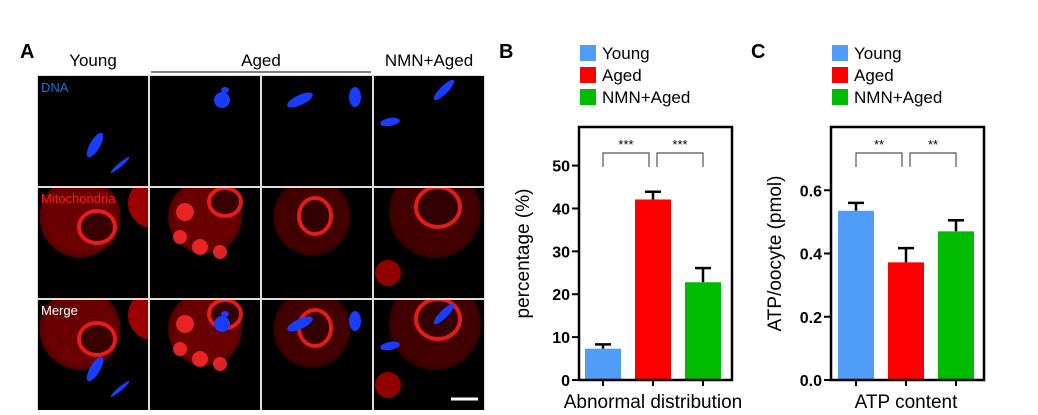 Image resolution: width=1038 pixels, height=415 pixels. What do you see at coordinates (55, 87) in the screenshot?
I see `row-label-dna: DNA` at bounding box center [55, 87].